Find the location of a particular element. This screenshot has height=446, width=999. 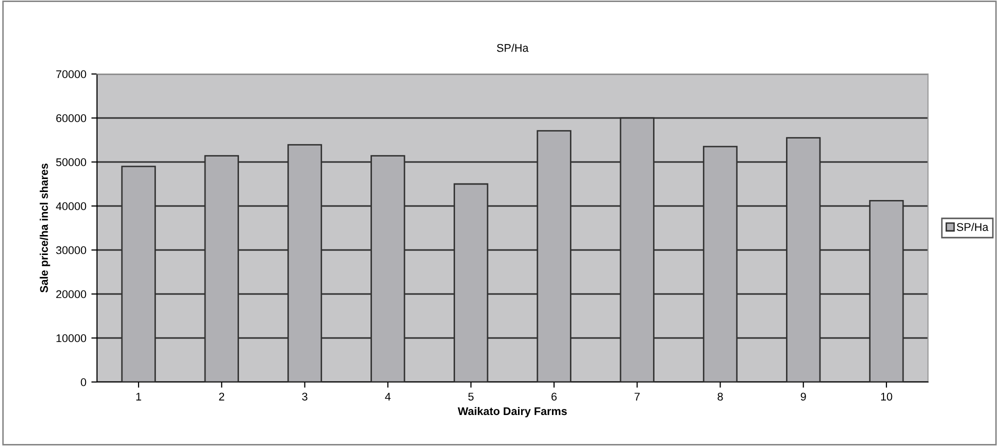

y-tick-label: 20000 is located at coordinates (71, 294).